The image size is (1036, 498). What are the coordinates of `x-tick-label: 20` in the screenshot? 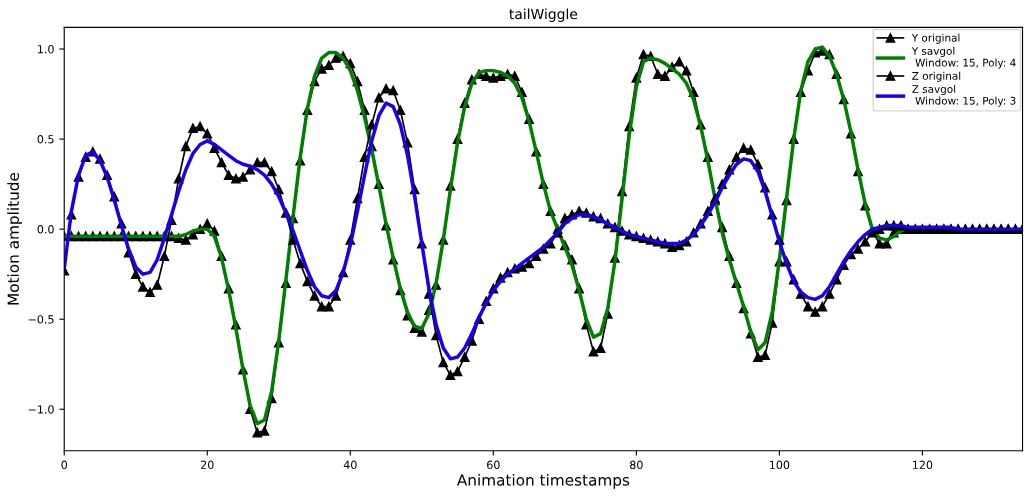 It's located at (207, 465).